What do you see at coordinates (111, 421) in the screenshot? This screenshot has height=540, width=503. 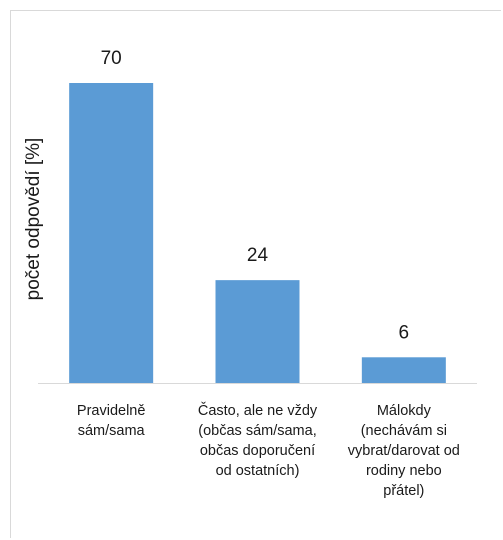 I see `category-label-1: Pravidelně sám/sama` at bounding box center [111, 421].